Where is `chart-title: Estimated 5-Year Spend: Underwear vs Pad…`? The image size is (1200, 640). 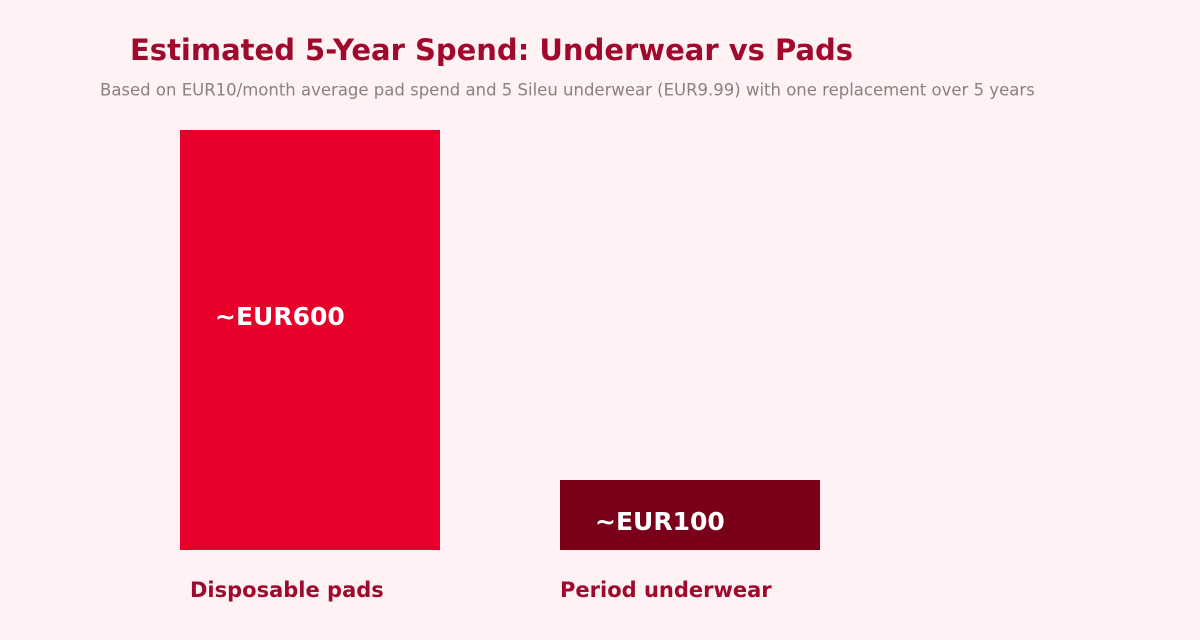 chart-title: Estimated 5-Year Spend: Underwear vs Pad… is located at coordinates (491, 50).